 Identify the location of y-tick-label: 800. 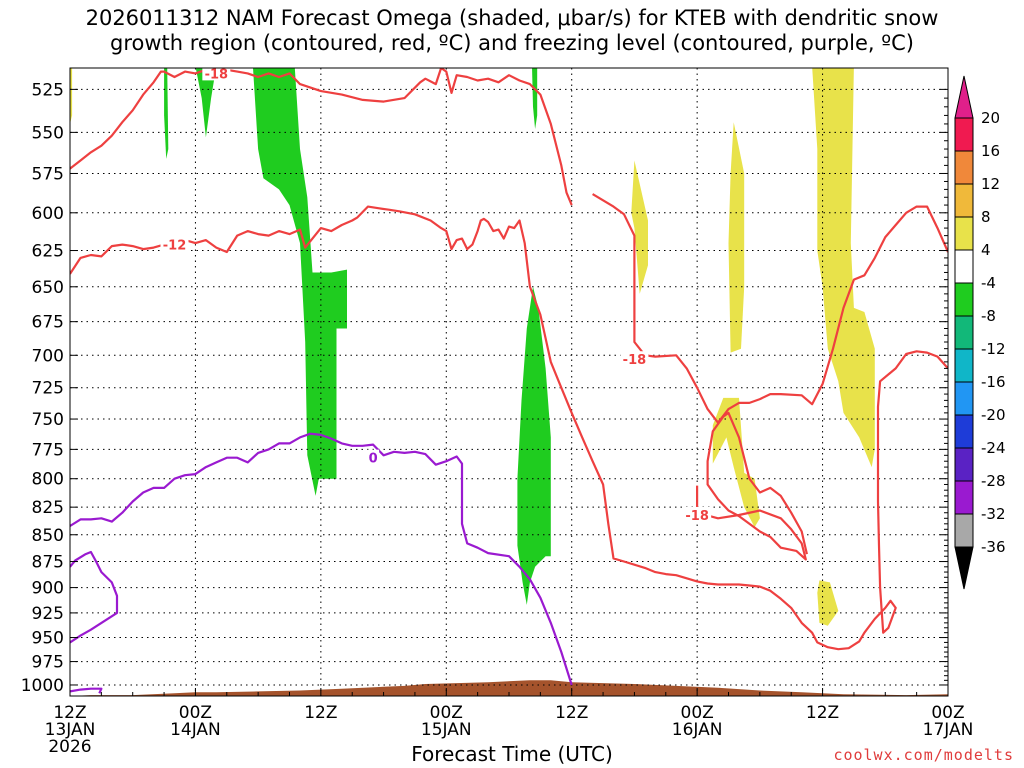
(48, 480).